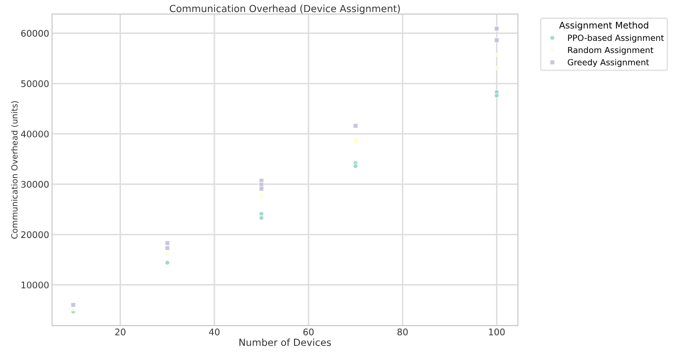 This screenshot has width=685, height=352. Describe the element at coordinates (214, 332) in the screenshot. I see `x-tick-label: 40` at that location.